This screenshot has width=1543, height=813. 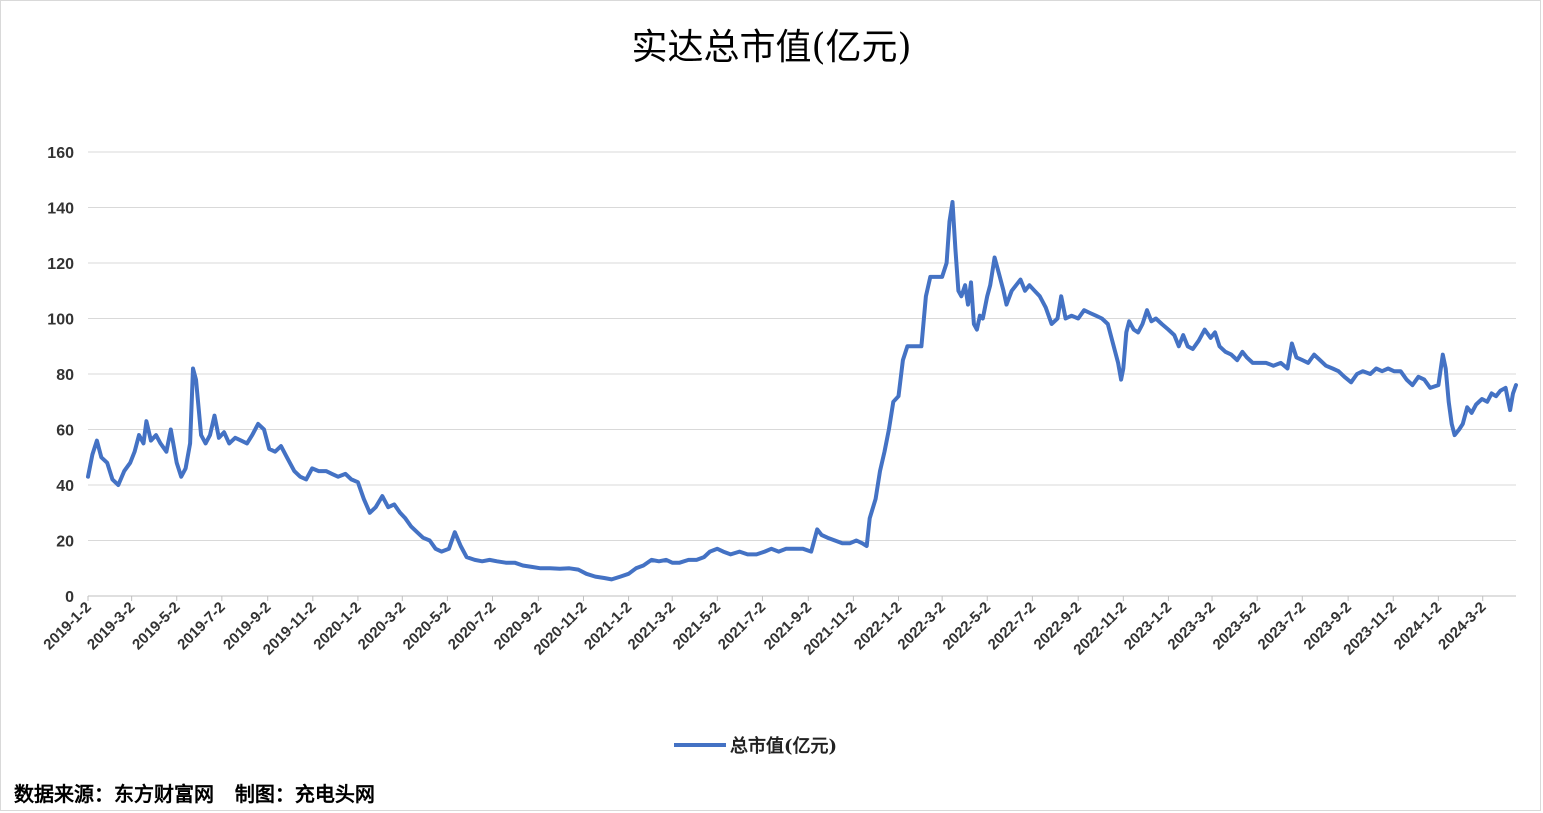 I want to click on y-tick-label: 80, so click(x=65, y=375).